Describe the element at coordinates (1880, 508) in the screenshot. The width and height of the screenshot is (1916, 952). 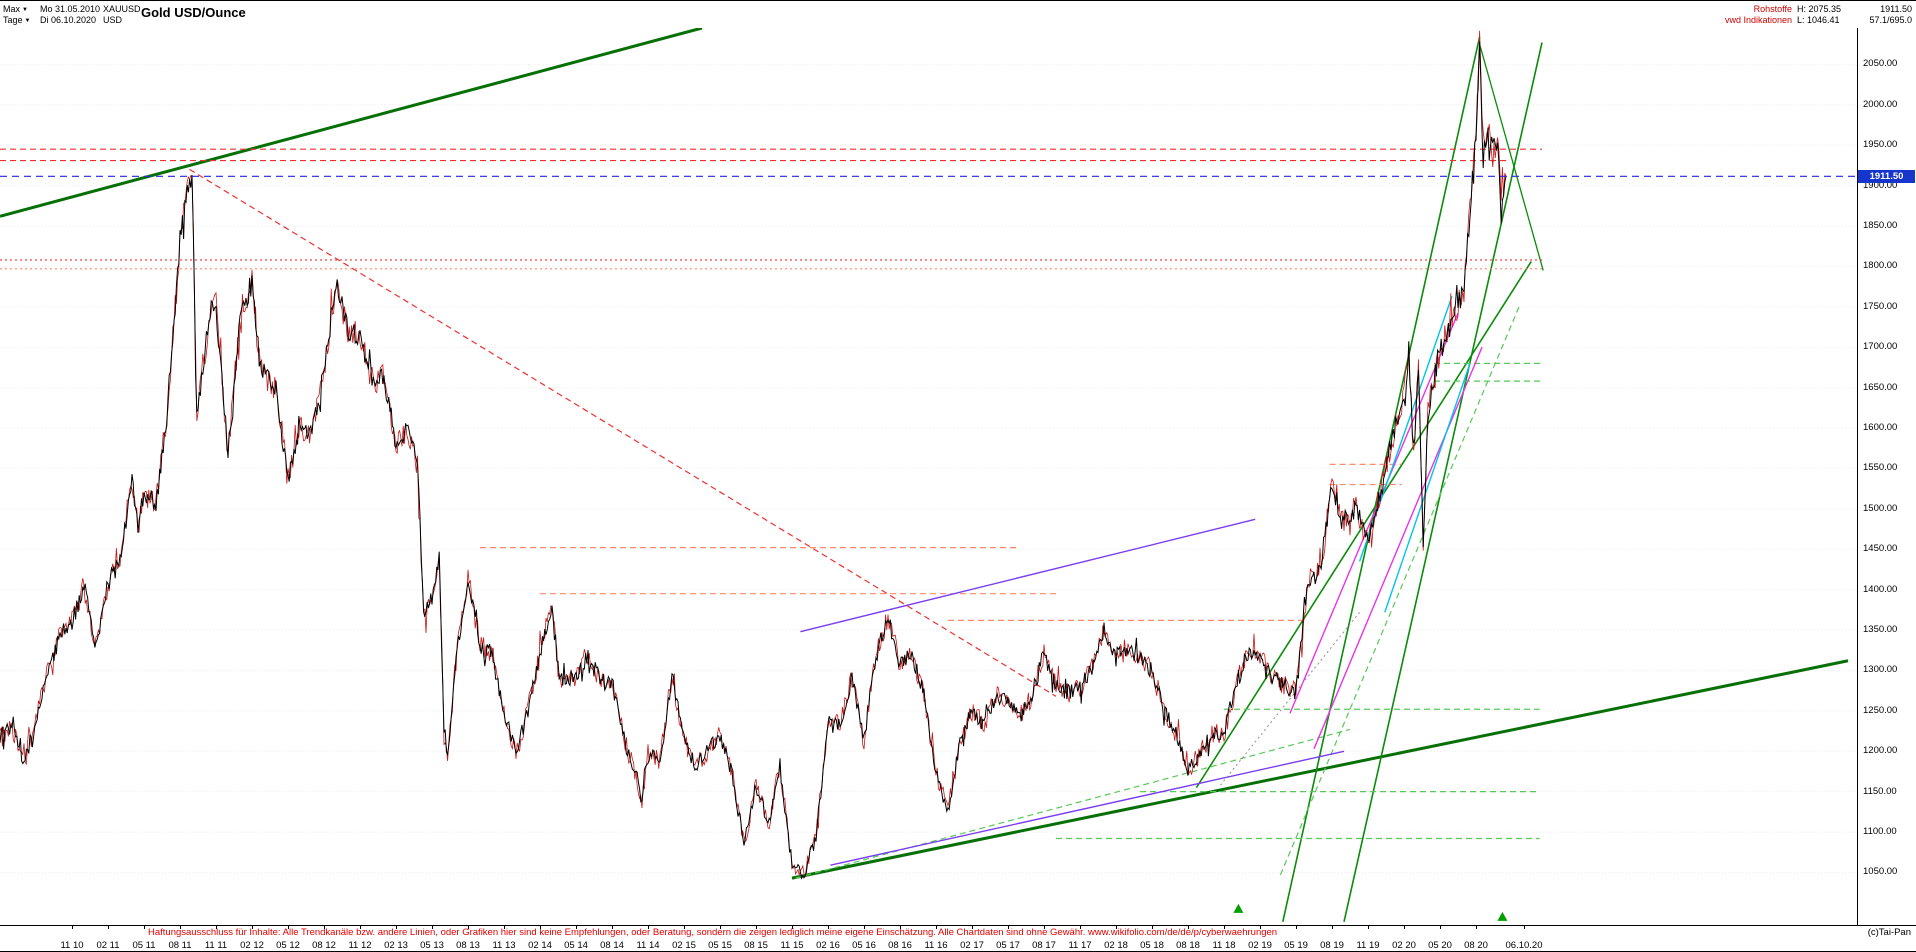
I see `price-axis-label: 1500.00` at that location.